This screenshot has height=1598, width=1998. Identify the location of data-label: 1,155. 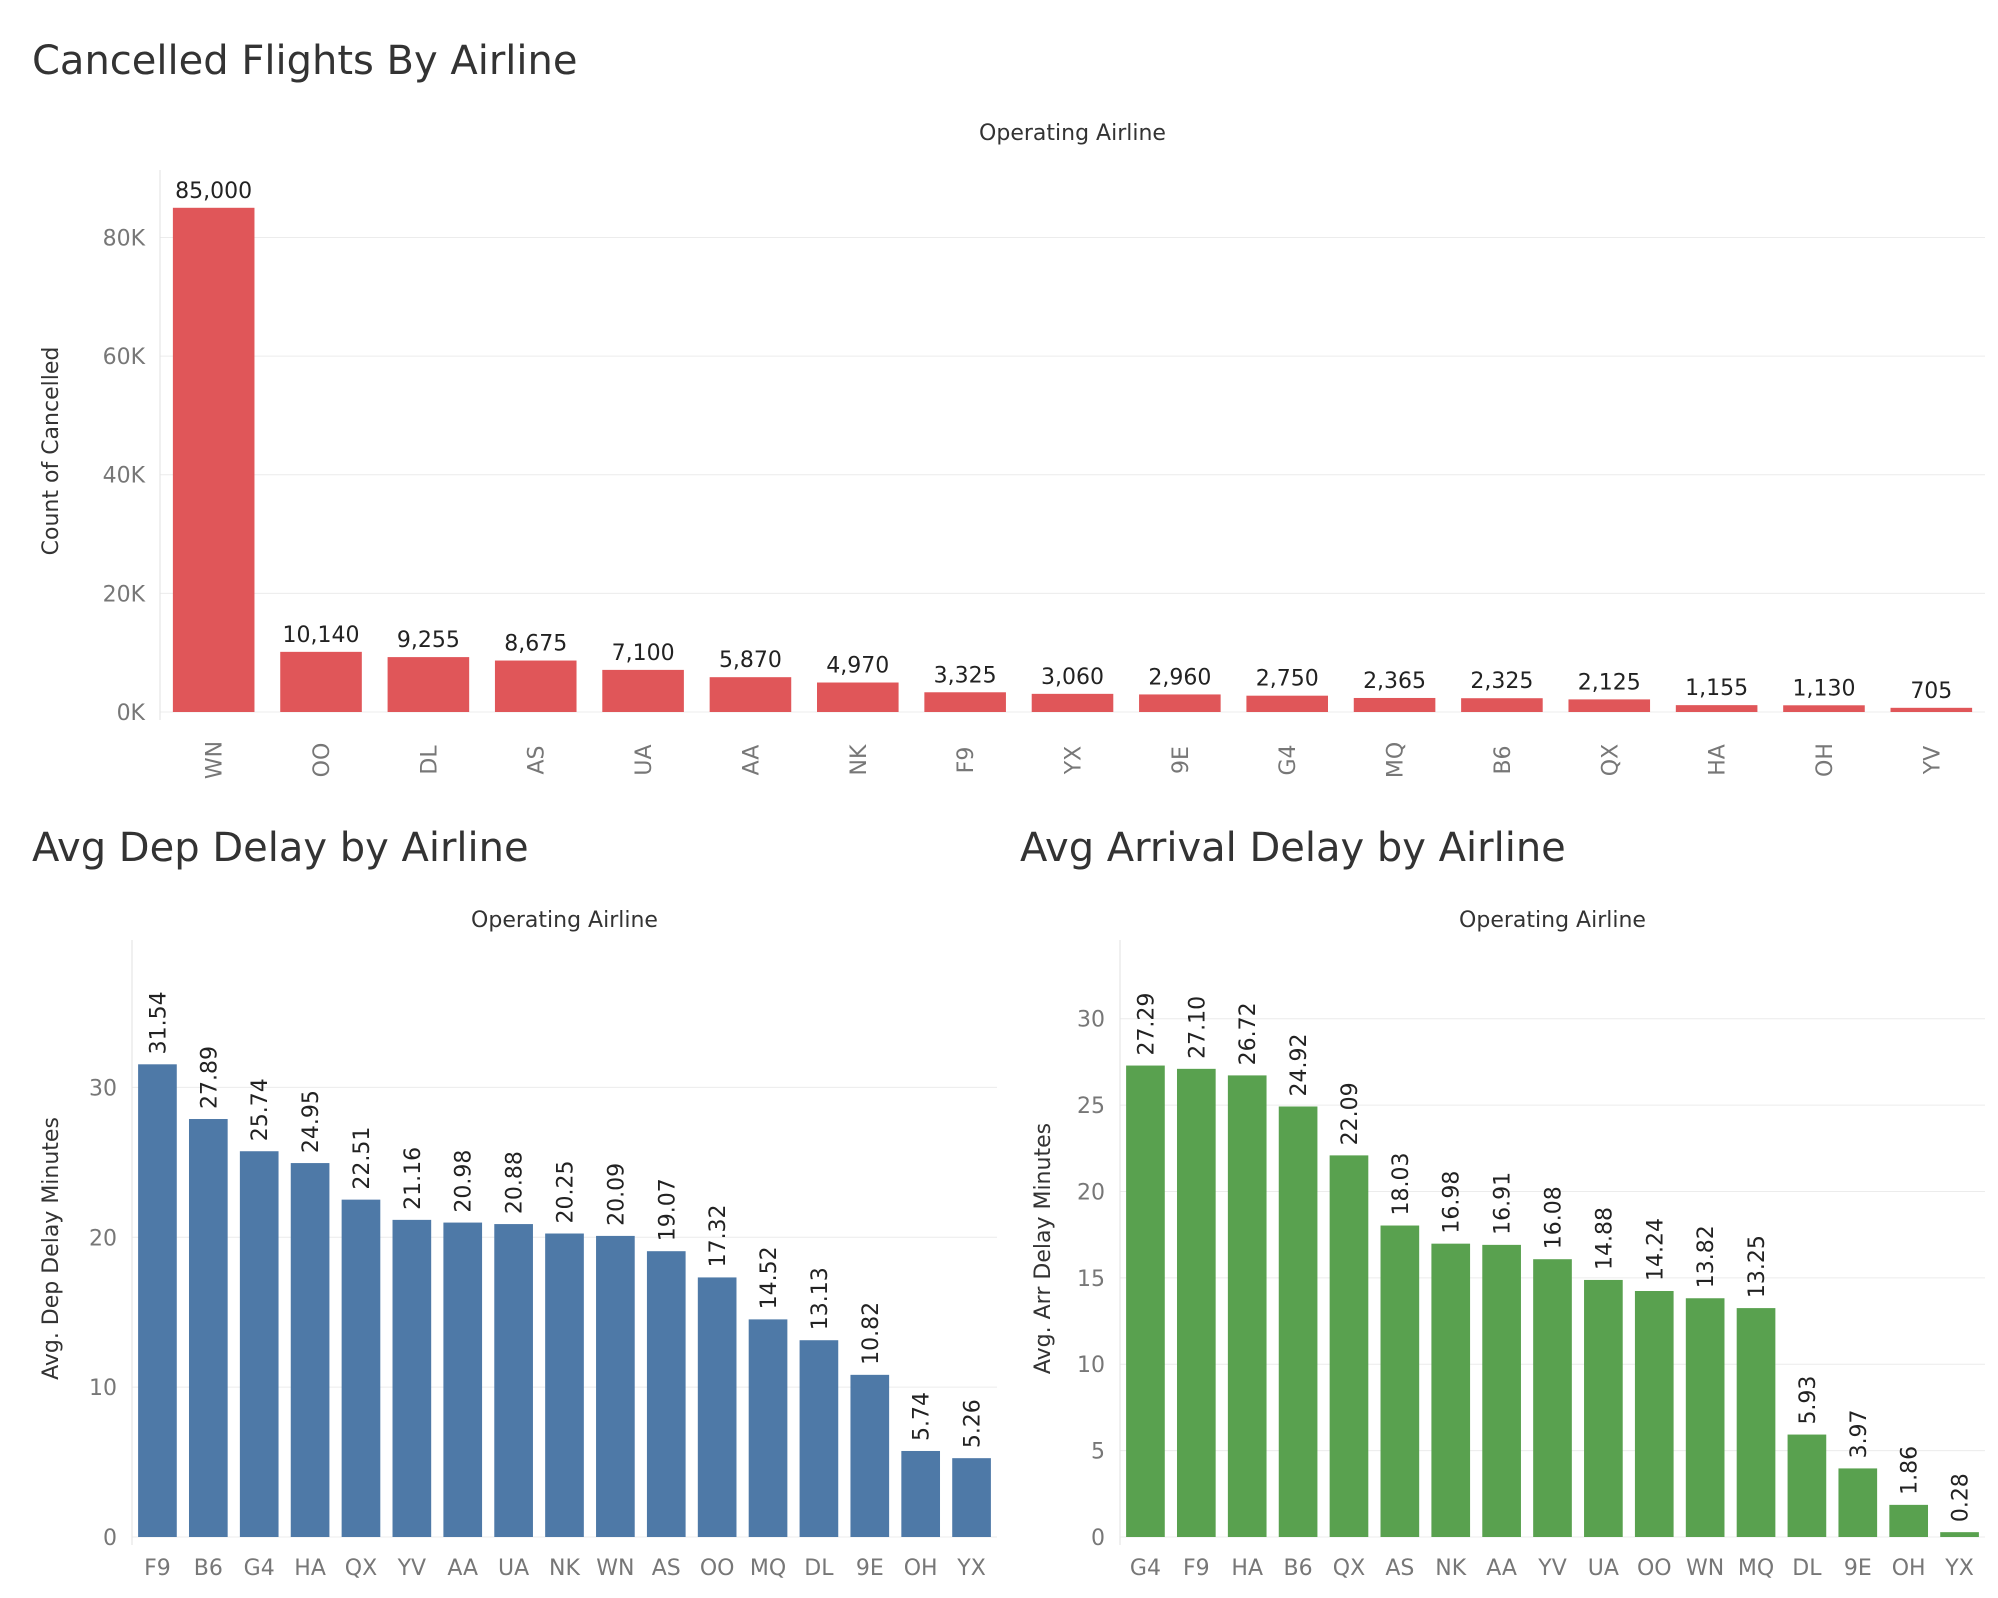
(1716, 688).